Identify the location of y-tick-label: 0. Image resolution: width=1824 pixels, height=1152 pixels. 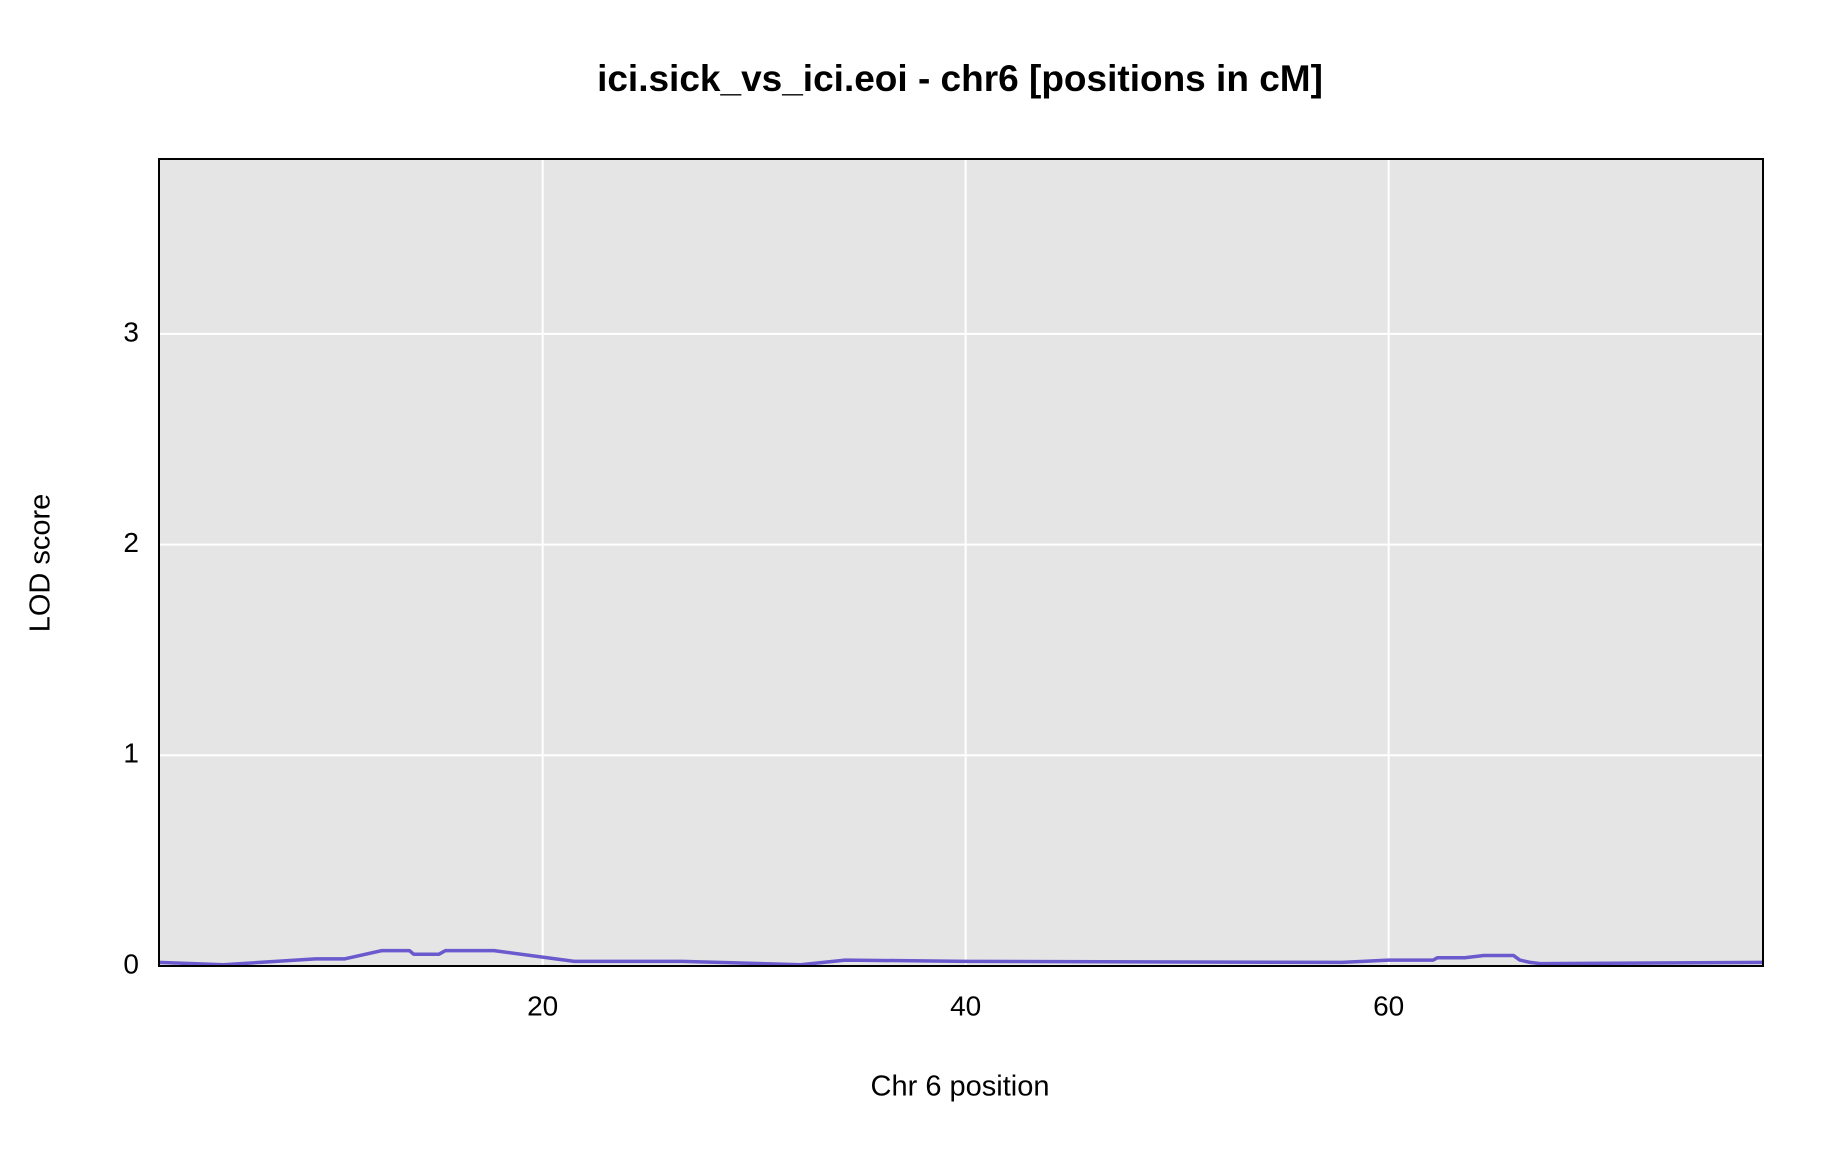
(131, 963).